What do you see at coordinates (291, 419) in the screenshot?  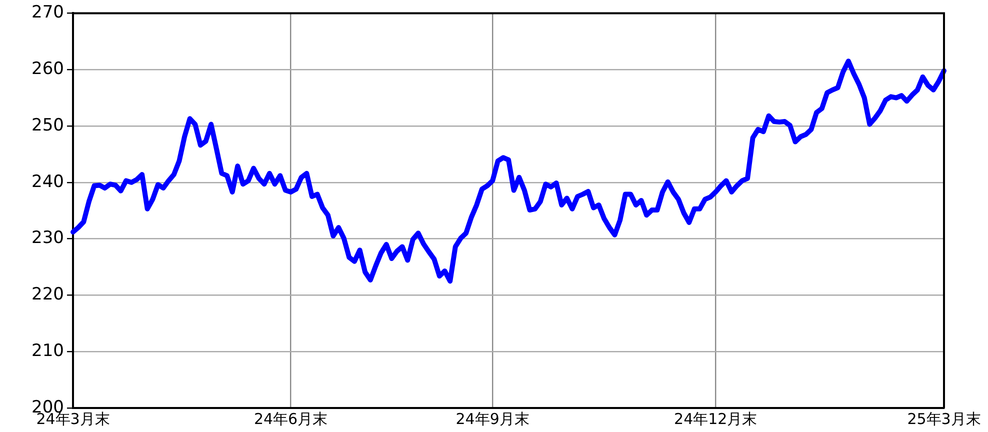 I see `x-tick-label: 24年6月末` at bounding box center [291, 419].